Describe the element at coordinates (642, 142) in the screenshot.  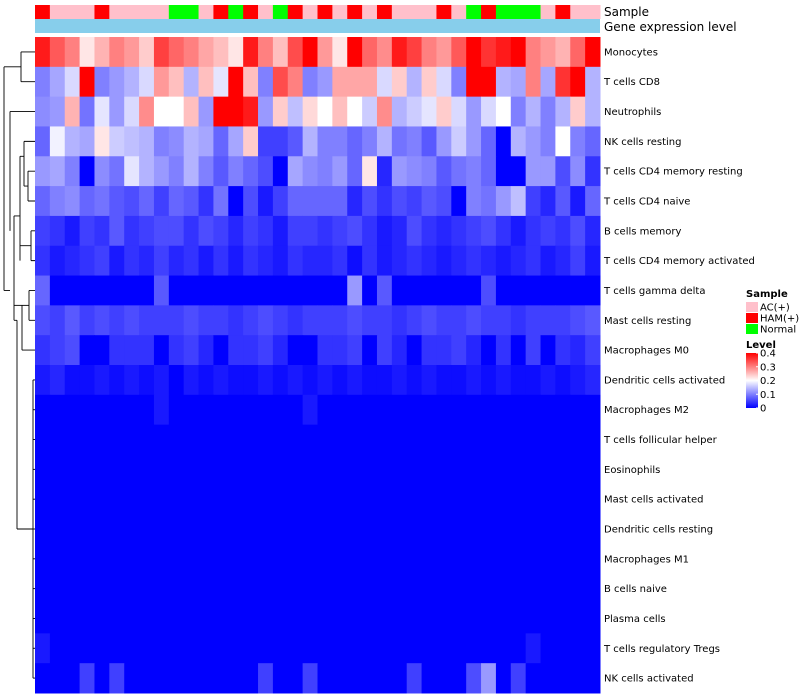
I see `row-label: NK cells resting` at that location.